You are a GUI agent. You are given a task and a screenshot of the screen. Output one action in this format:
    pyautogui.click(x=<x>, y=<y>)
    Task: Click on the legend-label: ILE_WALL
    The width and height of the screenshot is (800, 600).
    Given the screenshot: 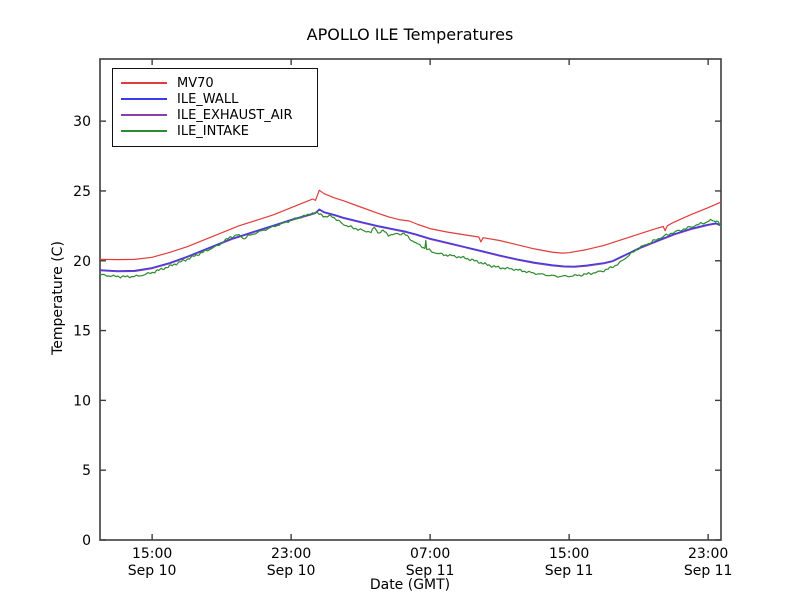 What is the action you would take?
    pyautogui.click(x=208, y=99)
    